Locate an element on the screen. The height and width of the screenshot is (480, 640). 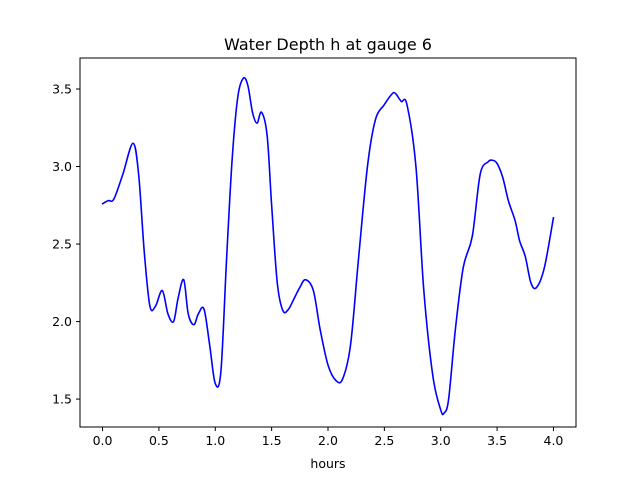
x-tick-label: 1.0 is located at coordinates (215, 440).